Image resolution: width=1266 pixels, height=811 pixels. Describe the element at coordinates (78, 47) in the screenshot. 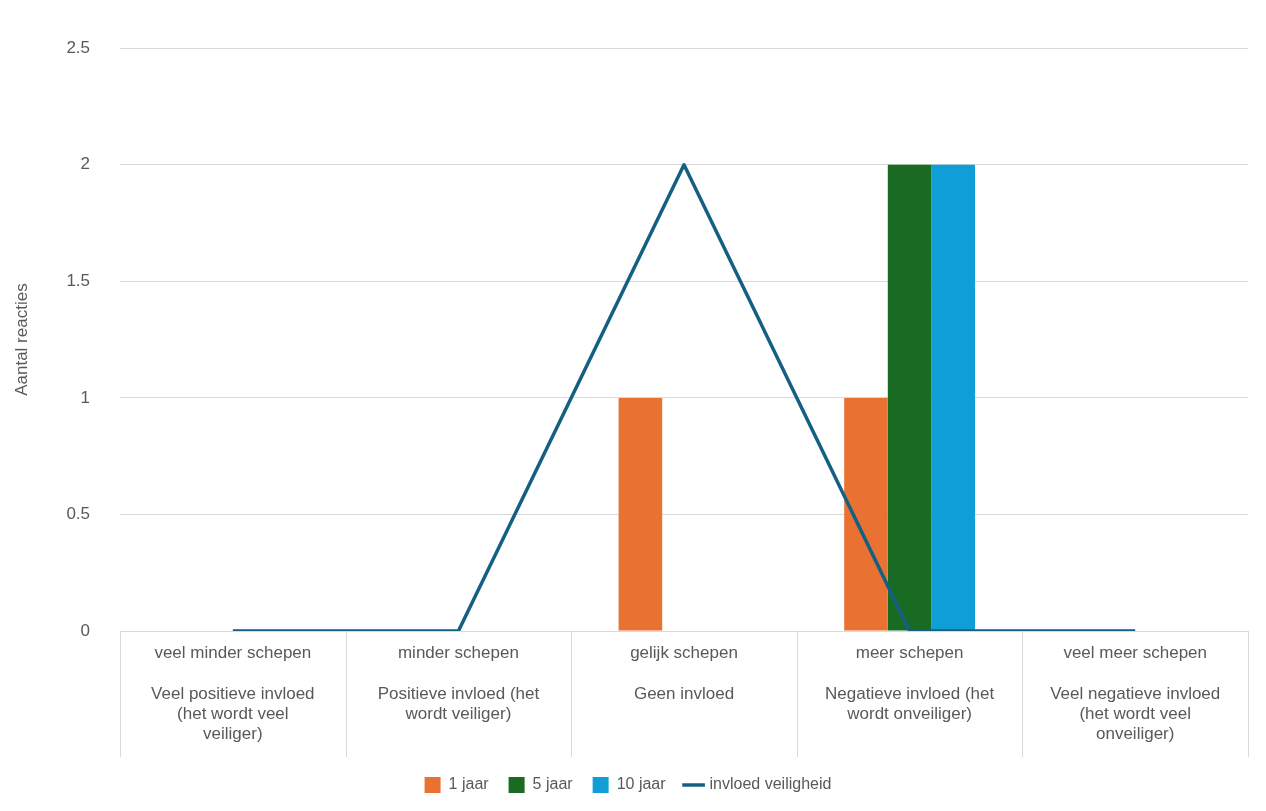

I see `y-tick-label: 2.5` at that location.